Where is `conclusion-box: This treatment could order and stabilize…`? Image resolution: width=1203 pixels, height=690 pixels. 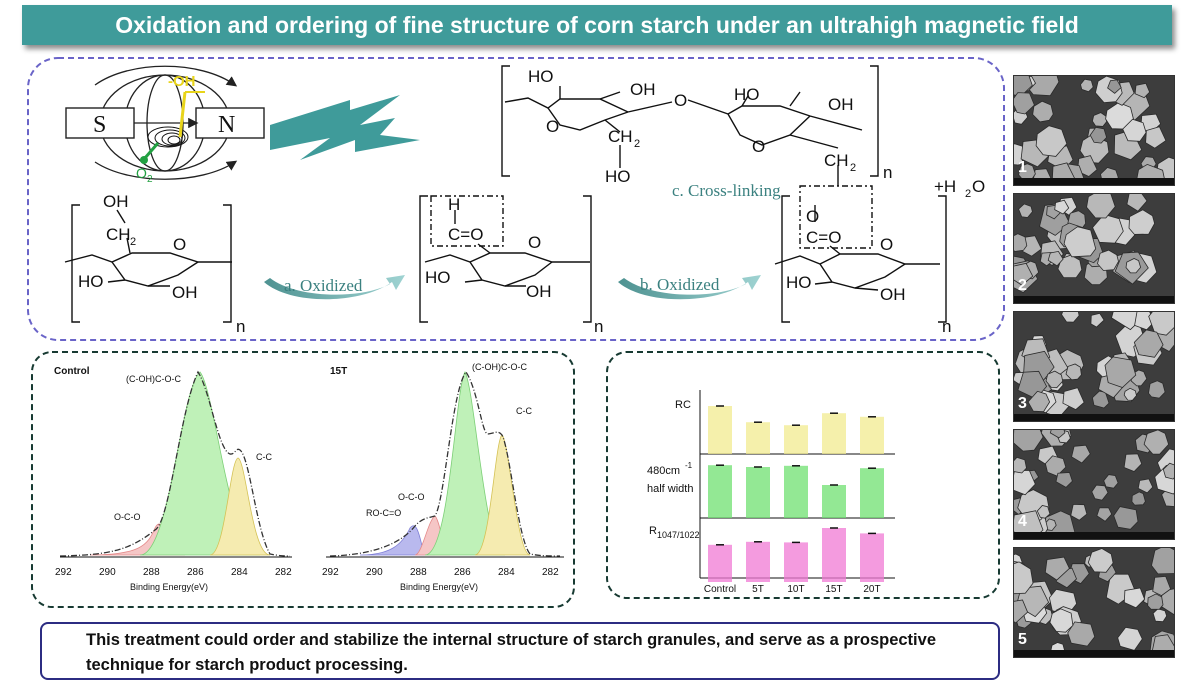
conclusion-box: This treatment could order and stabilize… is located at coordinates (520, 651).